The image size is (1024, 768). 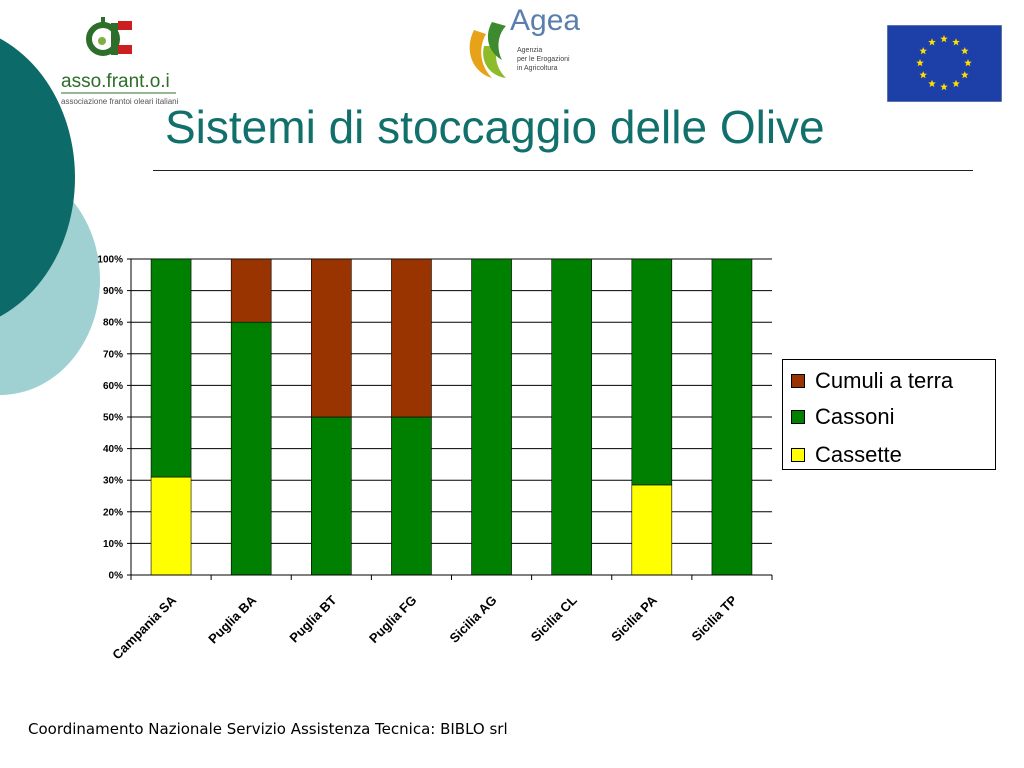 What do you see at coordinates (495, 127) in the screenshot?
I see `slide-title: Sistemi di stoccaggio delle Olive` at bounding box center [495, 127].